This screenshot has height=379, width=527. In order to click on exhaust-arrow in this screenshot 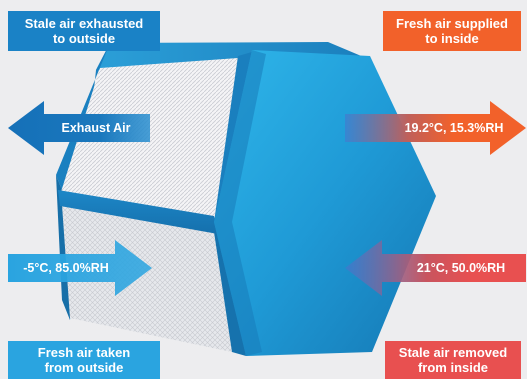, I will do `click(79, 128)`.